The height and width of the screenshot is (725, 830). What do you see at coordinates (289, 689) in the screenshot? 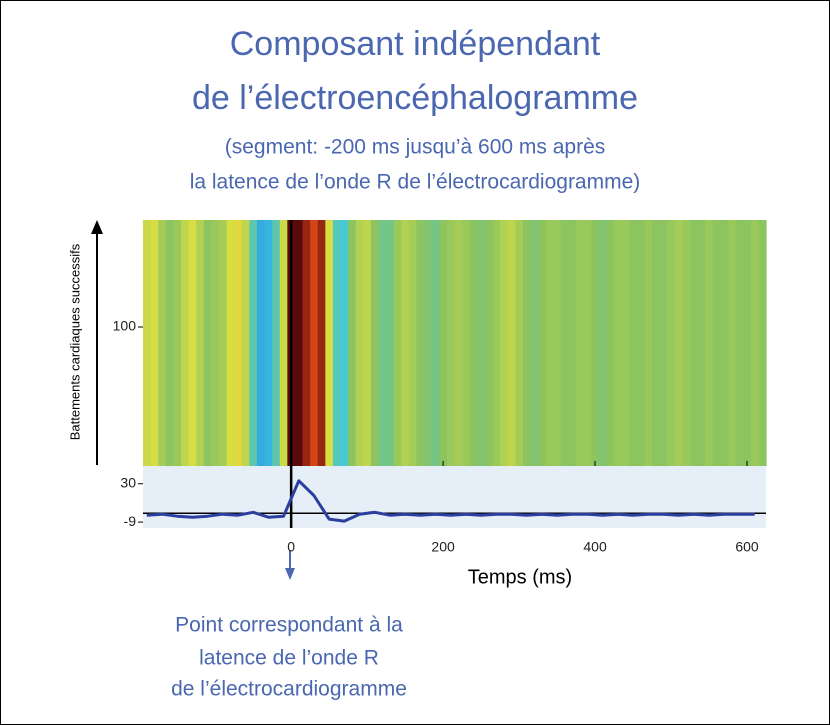
I see `annotation: de l’électrocardiogramme` at bounding box center [289, 689].